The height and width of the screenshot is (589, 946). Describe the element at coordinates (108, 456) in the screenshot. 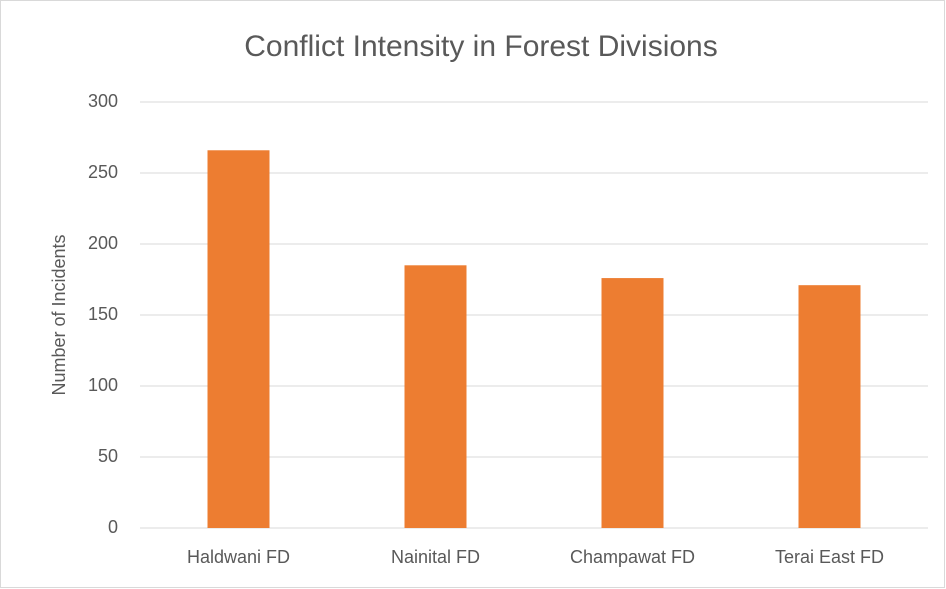

I see `y-tick-label: 50` at that location.